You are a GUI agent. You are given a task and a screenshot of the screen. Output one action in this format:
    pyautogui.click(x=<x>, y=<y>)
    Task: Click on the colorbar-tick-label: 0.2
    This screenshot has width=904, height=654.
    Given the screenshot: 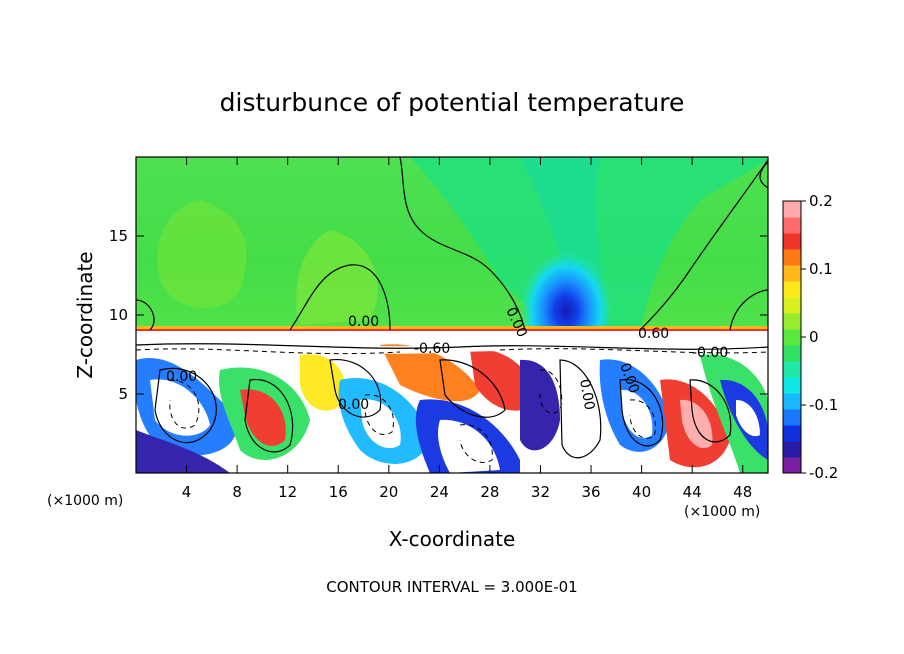 What is the action you would take?
    pyautogui.click(x=821, y=201)
    